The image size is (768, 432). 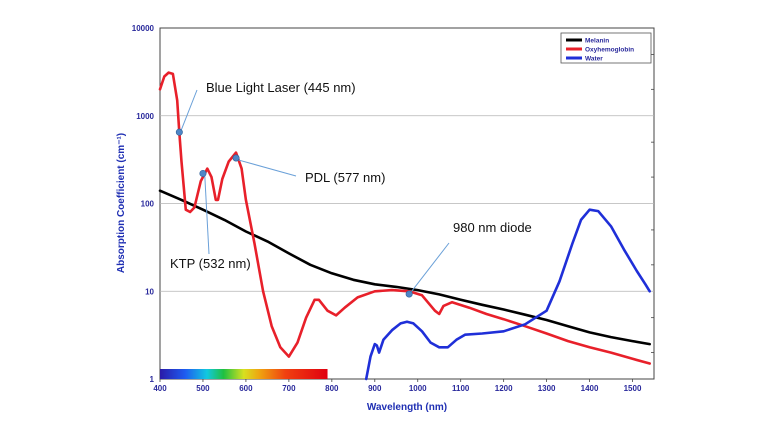 What do you see at coordinates (547, 388) in the screenshot?
I see `x-tick-label: 1300` at bounding box center [547, 388].